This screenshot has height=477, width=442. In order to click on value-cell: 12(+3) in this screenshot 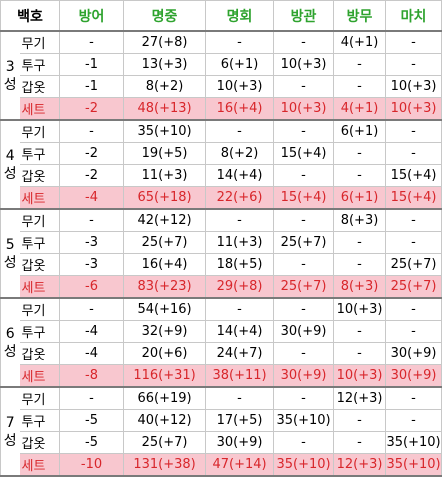, I will do `click(360, 465)`.